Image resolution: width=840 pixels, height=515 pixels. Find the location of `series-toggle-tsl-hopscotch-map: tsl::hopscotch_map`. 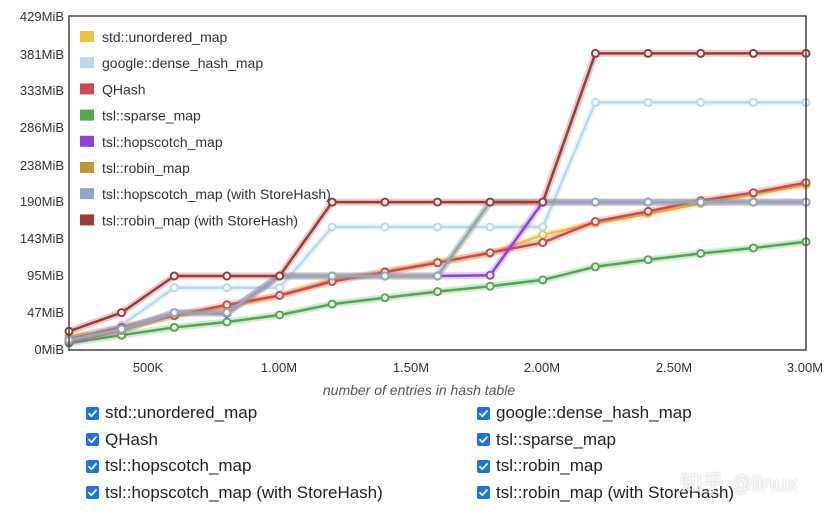

series-toggle-tsl-hopscotch-map: tsl::hopscotch_map is located at coordinates (281, 466).